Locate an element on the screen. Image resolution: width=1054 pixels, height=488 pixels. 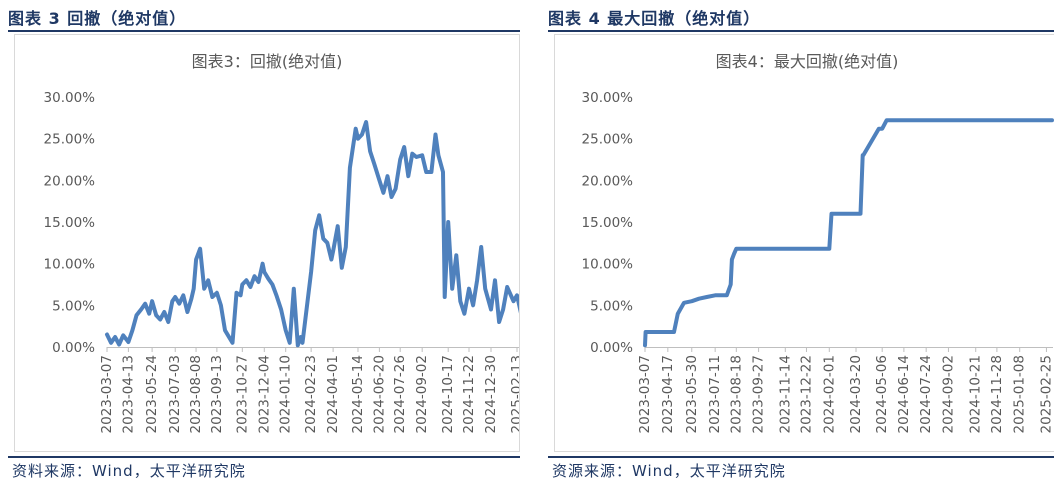
x-tick-label: 2023-11-14 is located at coordinates (785, 394).